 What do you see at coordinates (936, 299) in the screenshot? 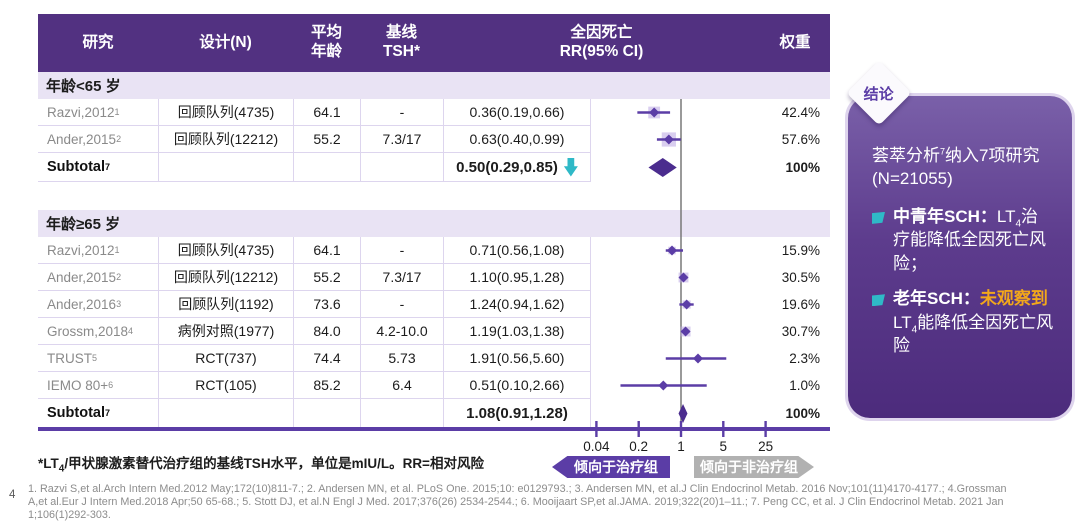
I see `bullet-strong-text: 老年SCH：` at bounding box center [936, 299].